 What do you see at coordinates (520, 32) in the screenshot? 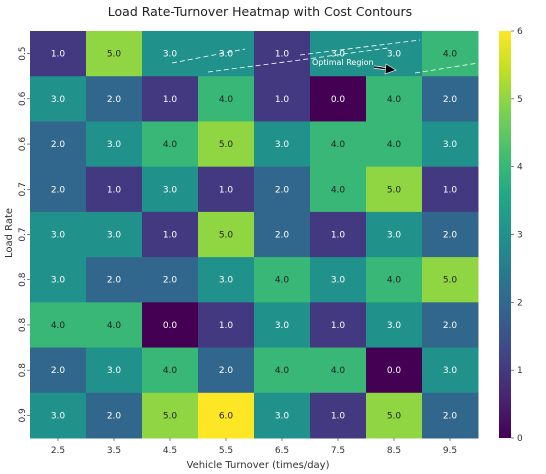
I see `colorbar-tick-label: 6` at bounding box center [520, 32].